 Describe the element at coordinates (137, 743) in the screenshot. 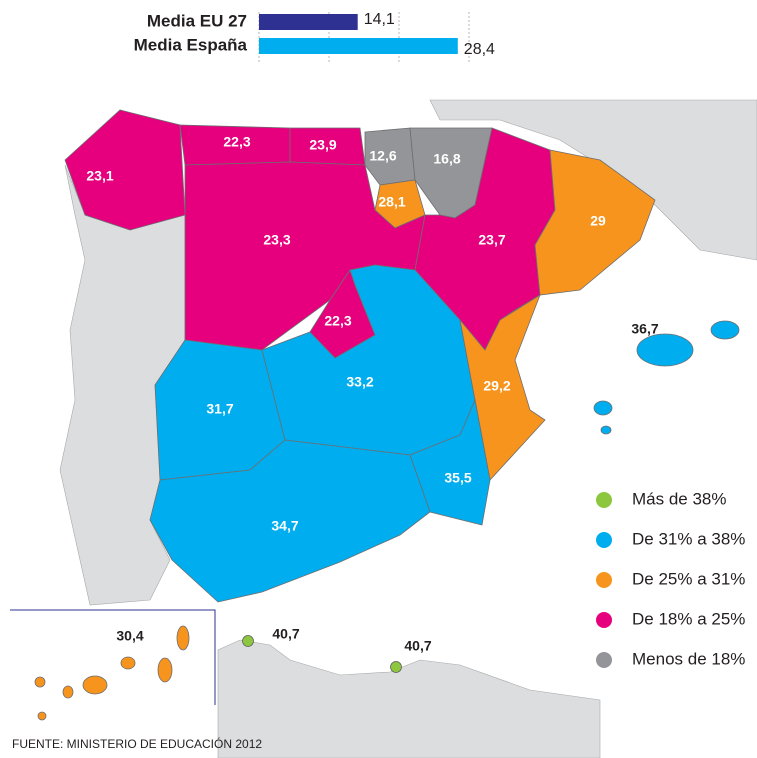

I see `source: FUENTE: MINISTERIO DE EDUCACIÓN 2012` at that location.